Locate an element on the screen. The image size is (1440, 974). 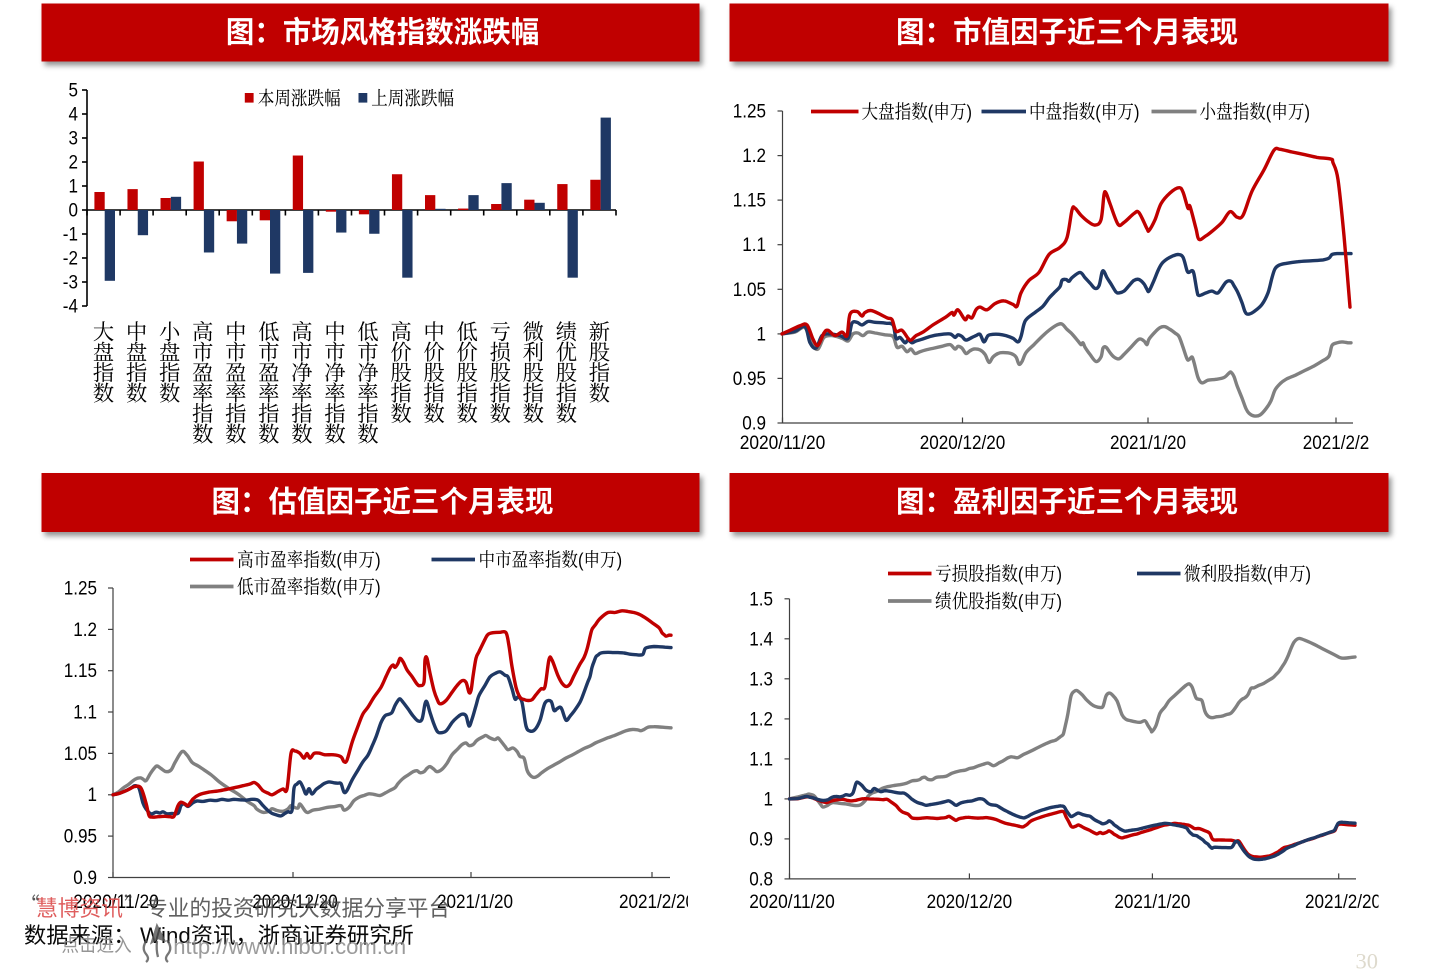
svg-text: 3 is located at coordinates (74, 139).